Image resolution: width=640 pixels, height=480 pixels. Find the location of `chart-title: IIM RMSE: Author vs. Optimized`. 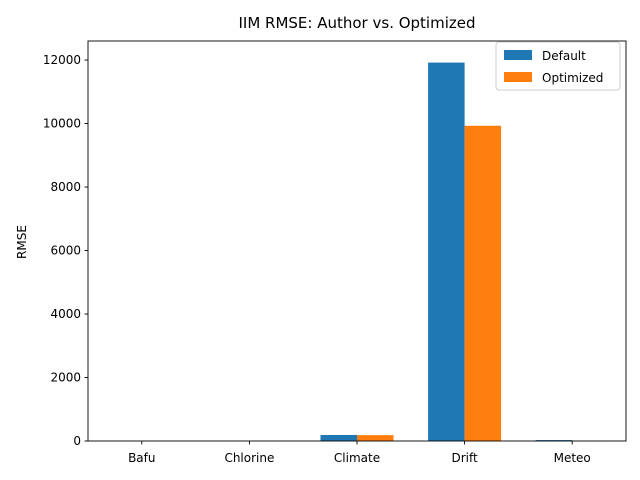

chart-title: IIM RMSE: Author vs. Optimized is located at coordinates (356, 23).